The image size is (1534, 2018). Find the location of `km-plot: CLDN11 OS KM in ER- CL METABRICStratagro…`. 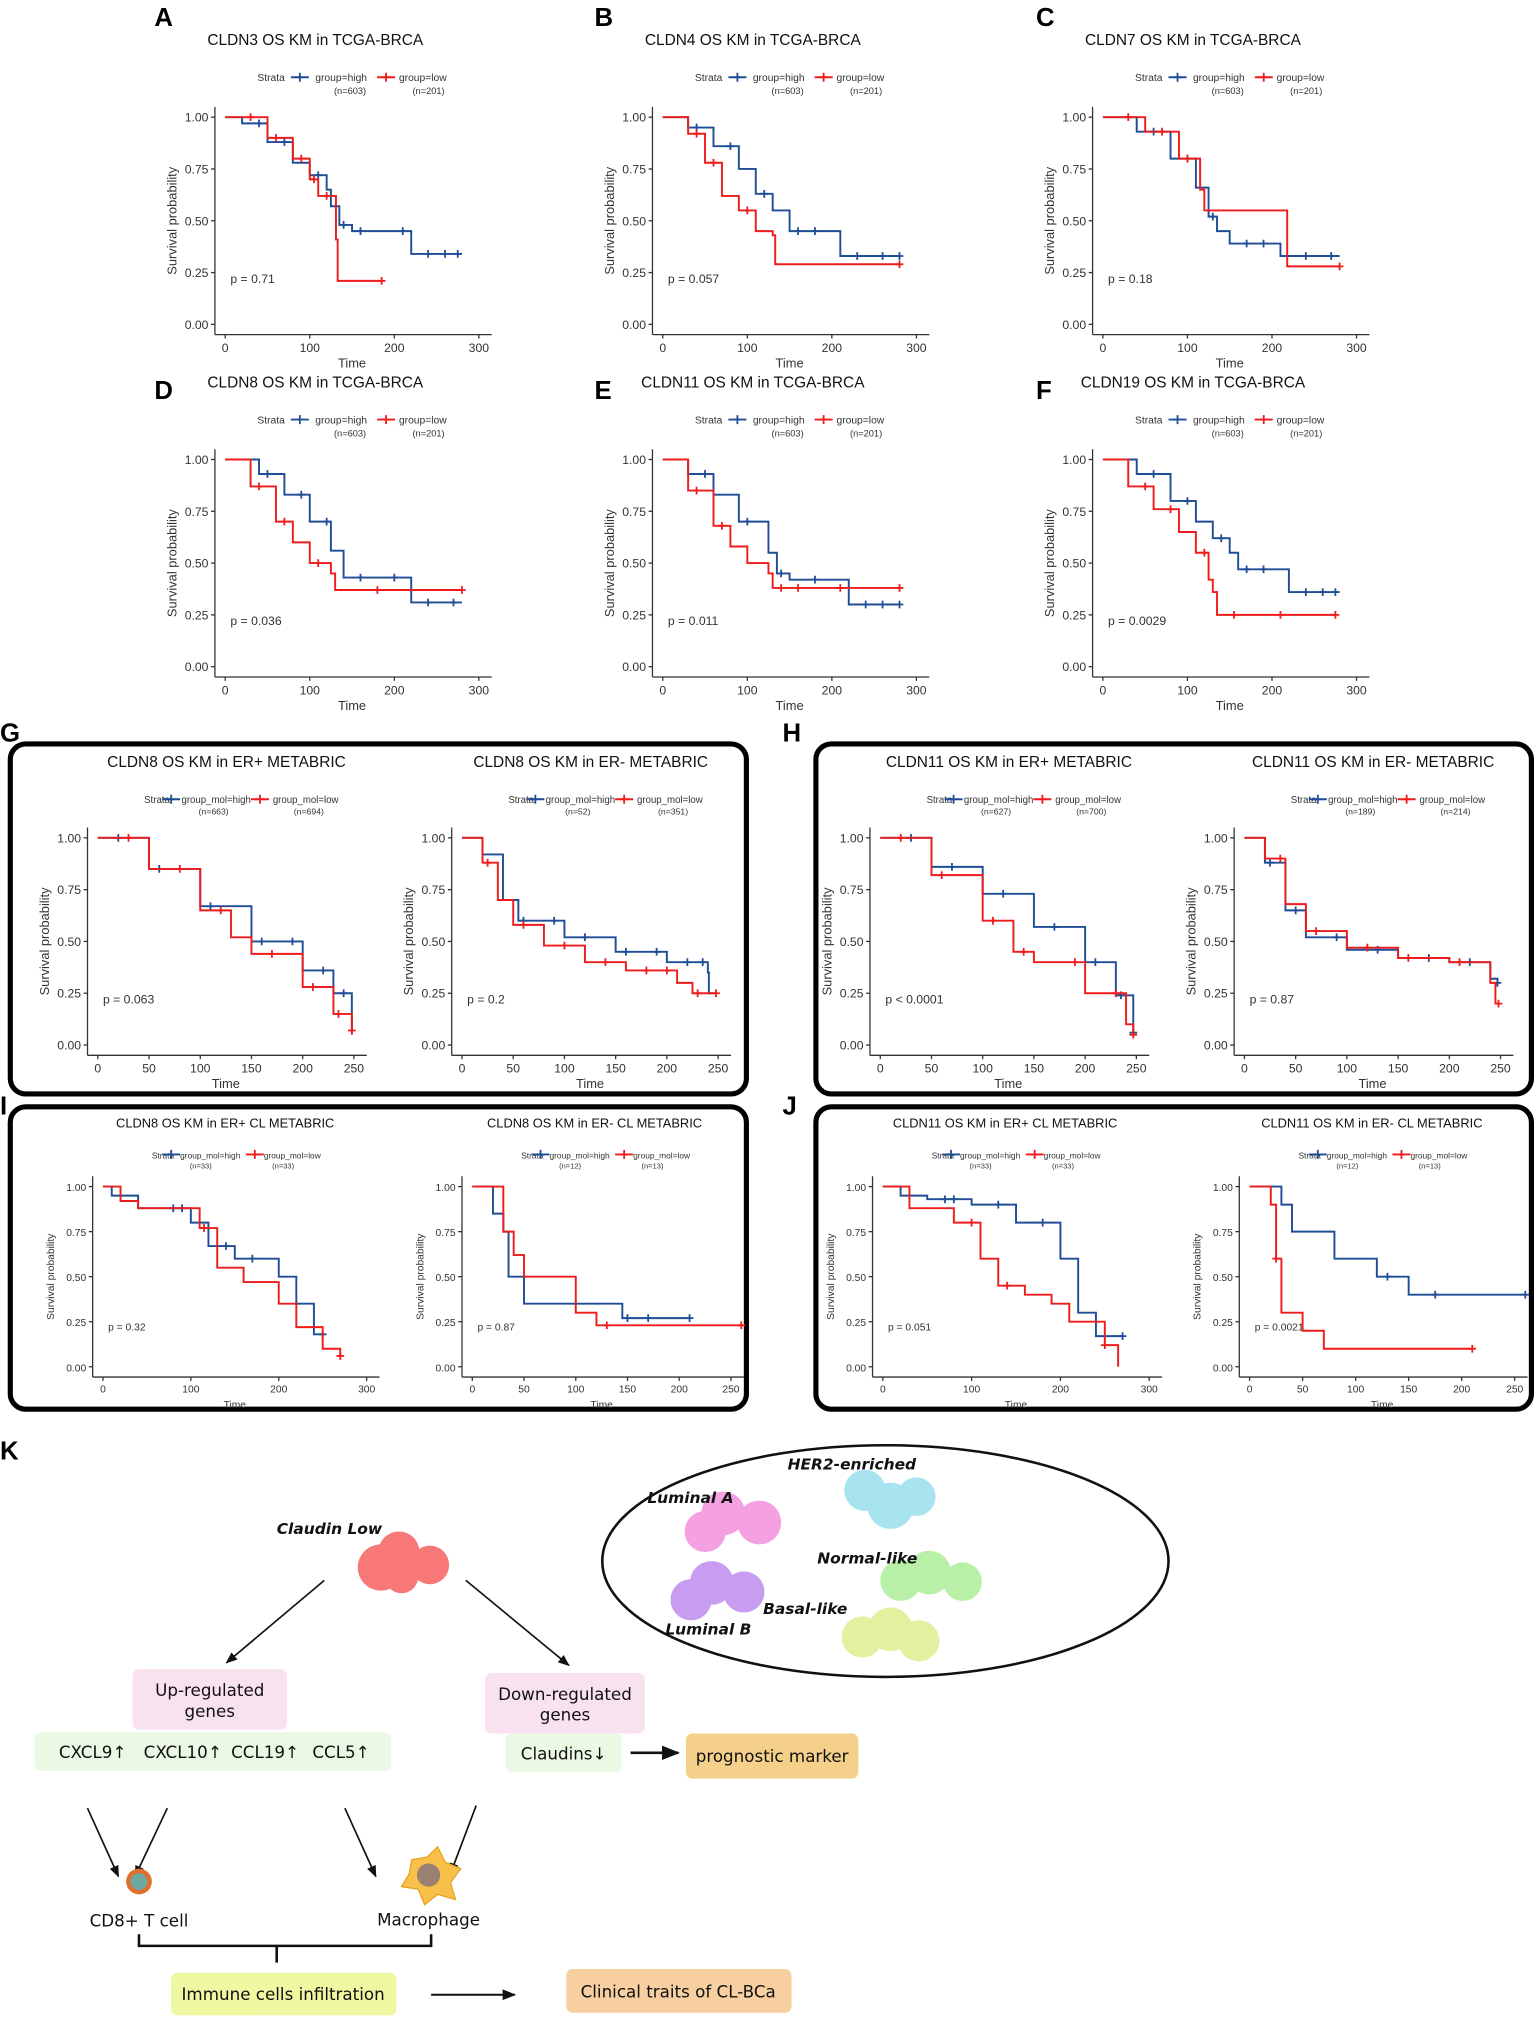

km-plot: CLDN11 OS KM in ER- CL METABRICStratagro… is located at coordinates (1361, 1263).